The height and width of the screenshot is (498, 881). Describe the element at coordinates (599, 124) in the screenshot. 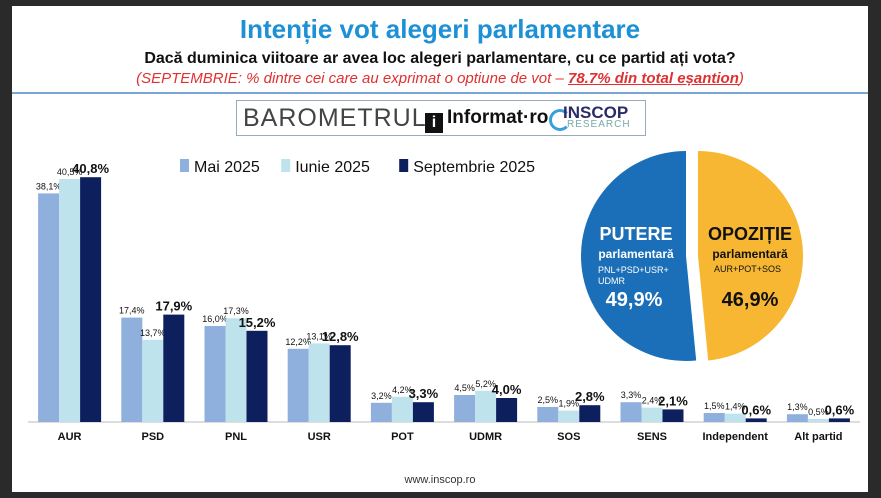

I see `inscop-logo-subtext: RESEARCH` at that location.